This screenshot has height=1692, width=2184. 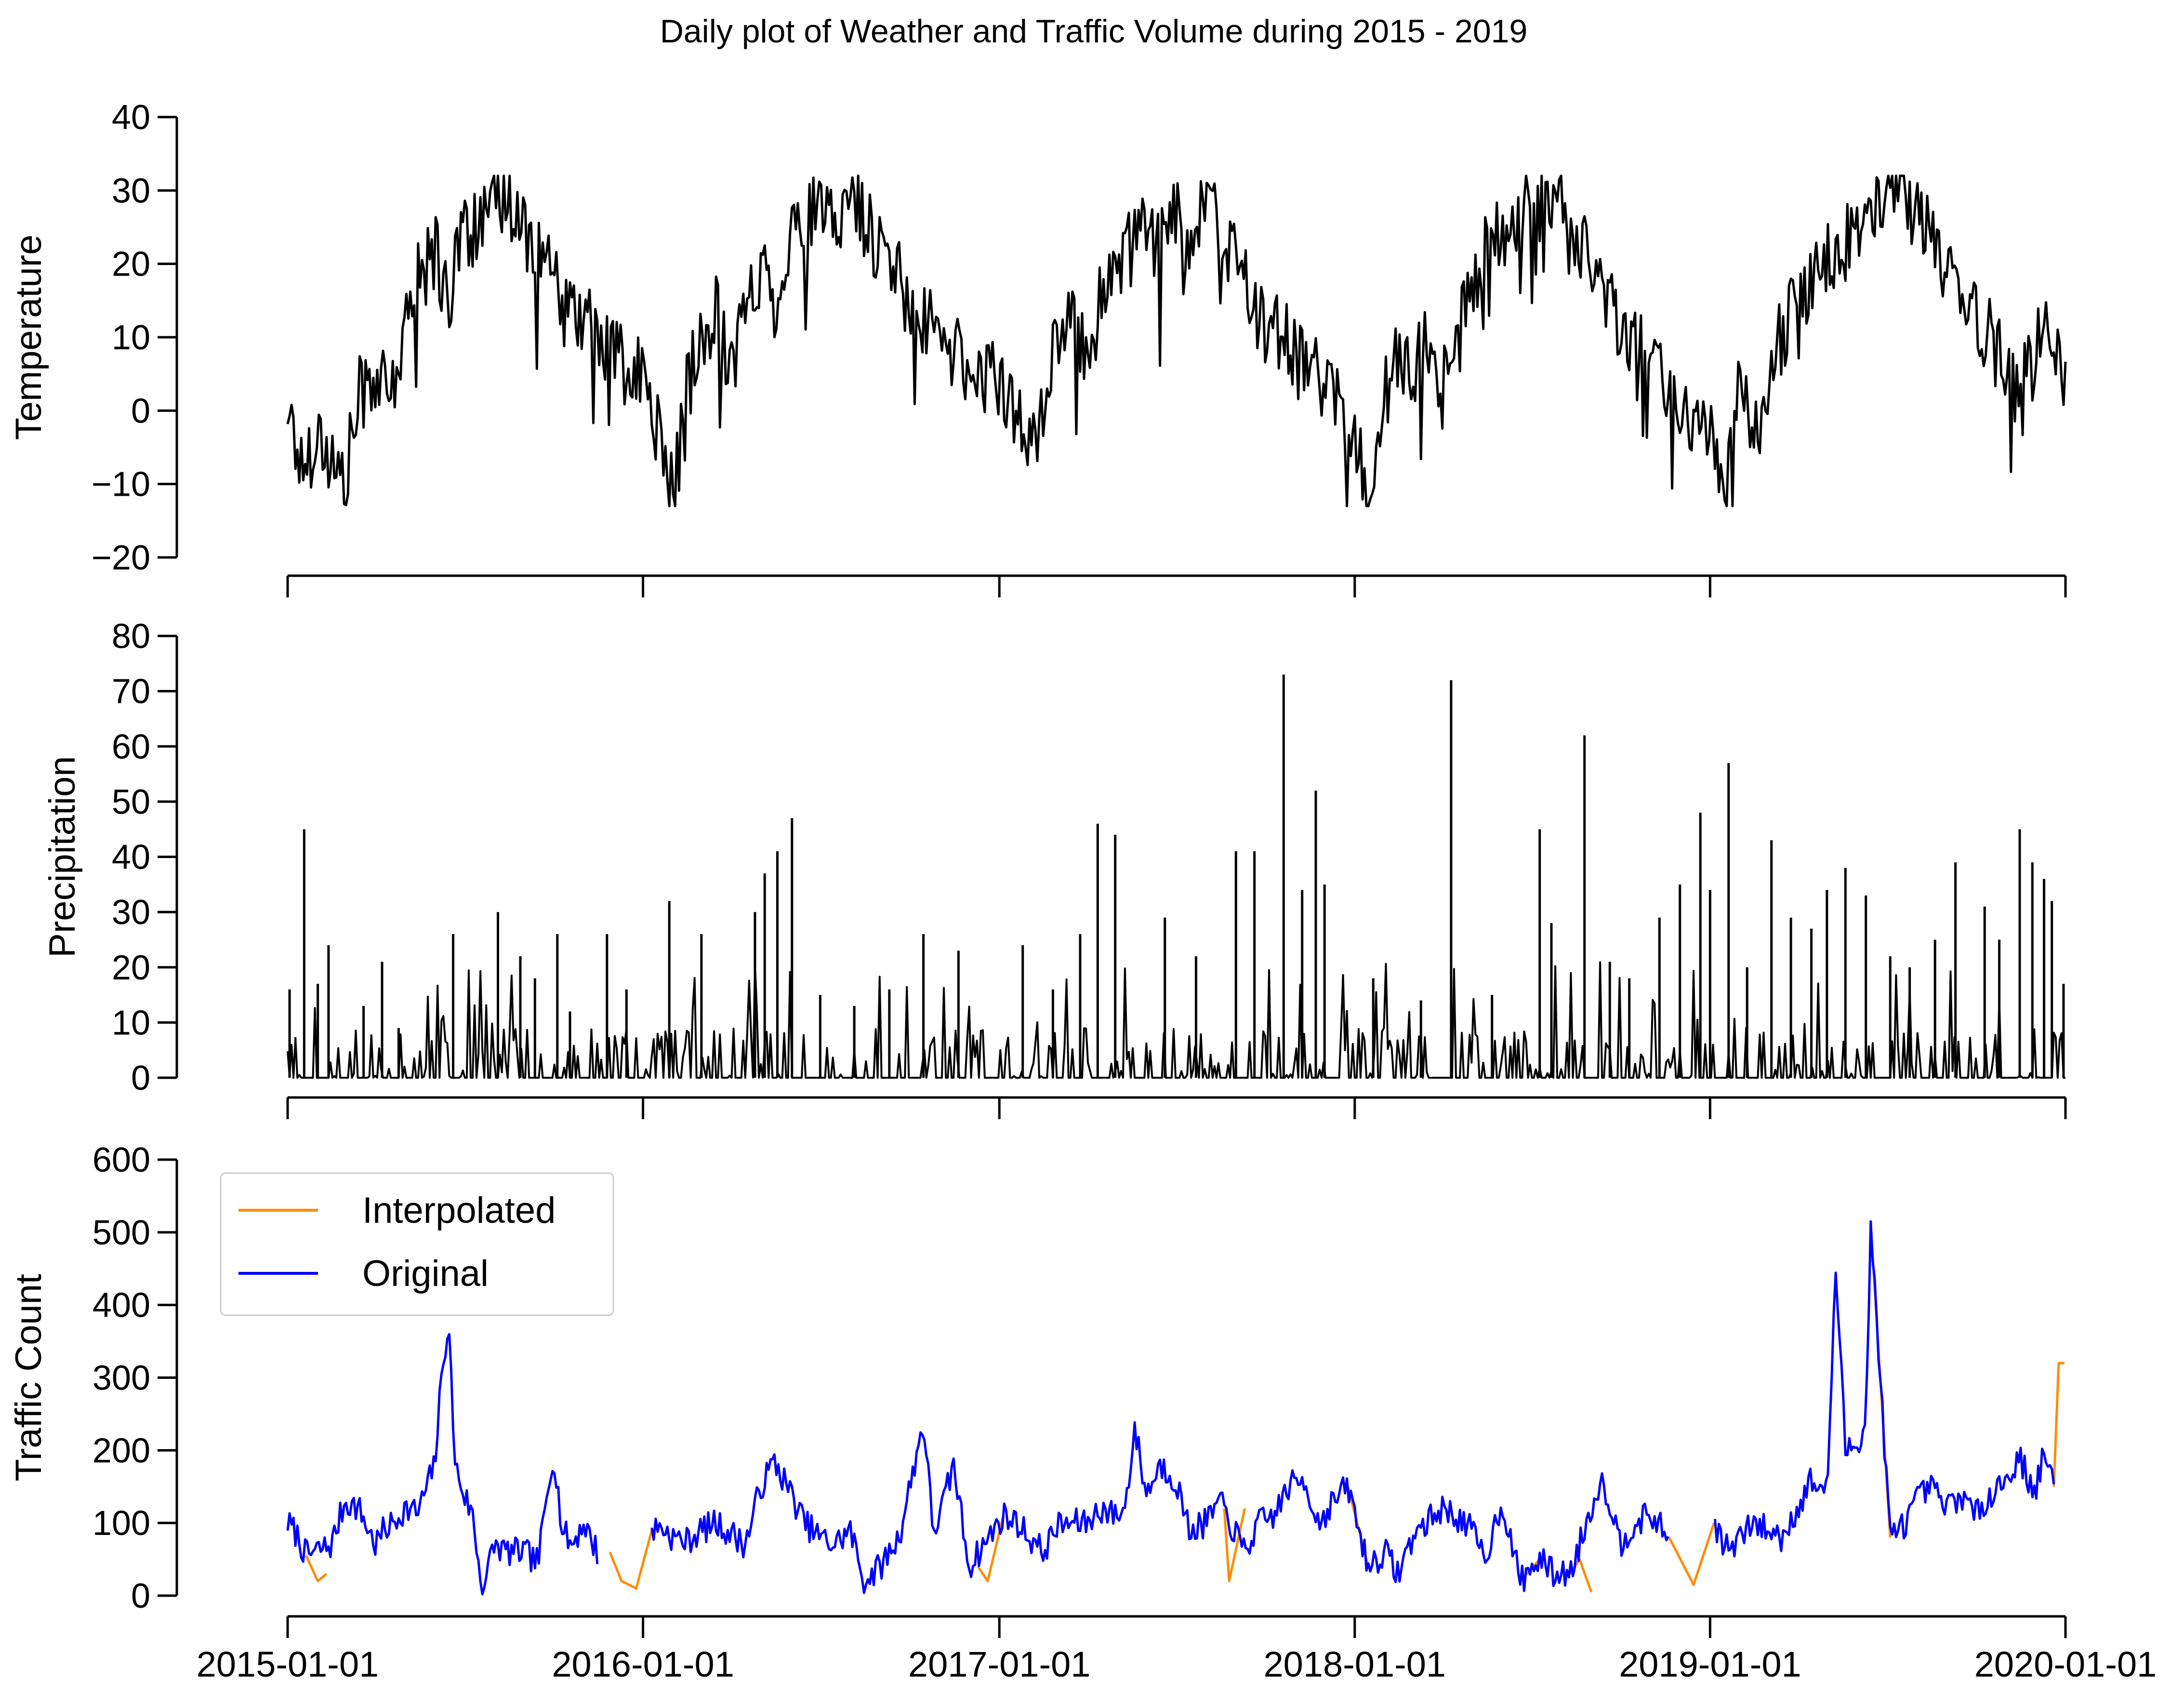 I want to click on traffic-count-x-tick-label: 2020-01-01, so click(x=2065, y=1664).